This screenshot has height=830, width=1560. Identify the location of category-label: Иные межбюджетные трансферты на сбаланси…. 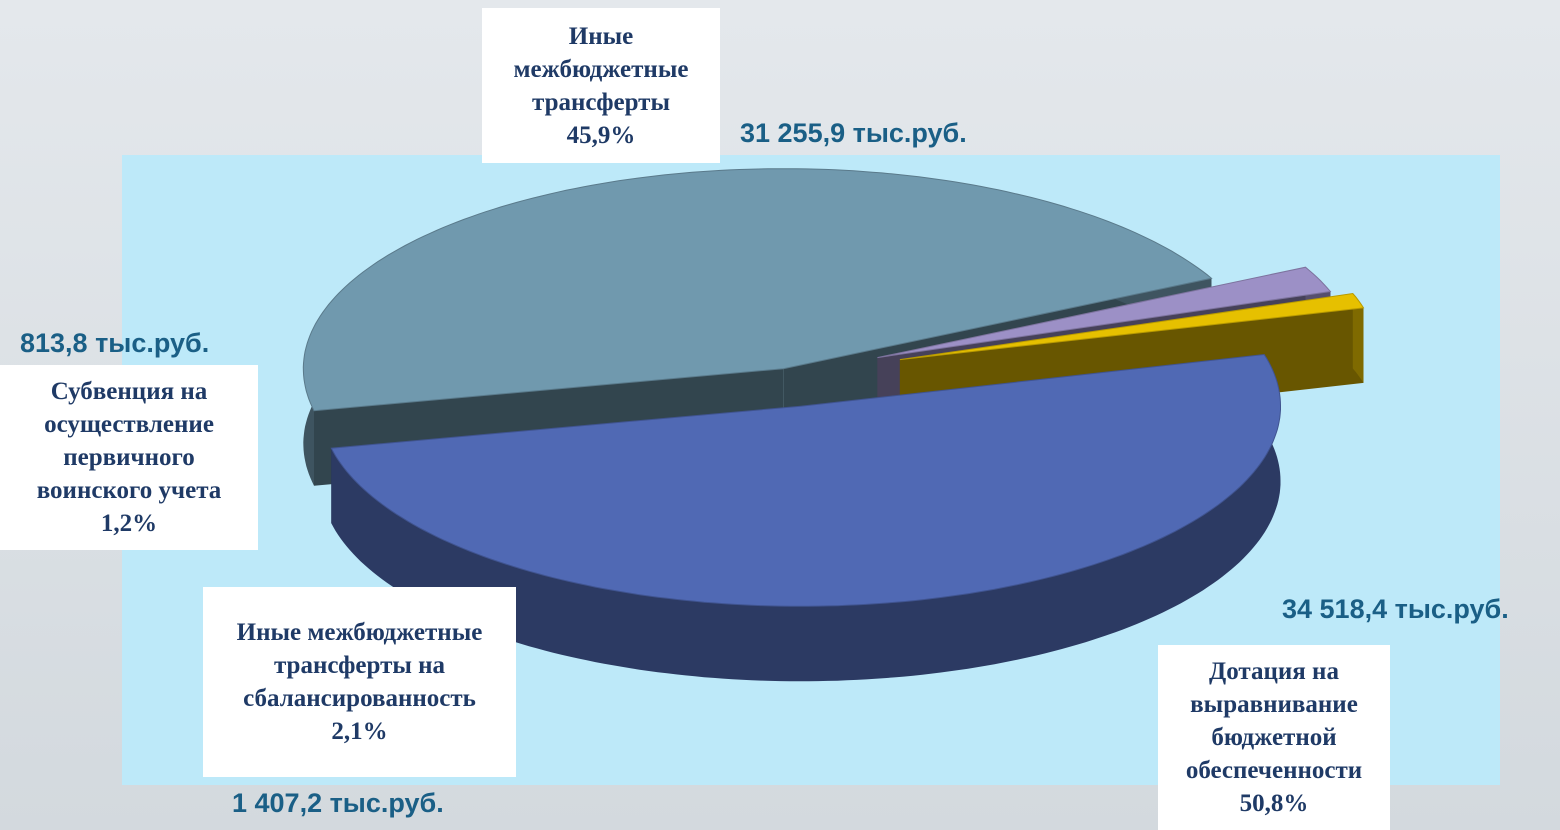
(359, 665).